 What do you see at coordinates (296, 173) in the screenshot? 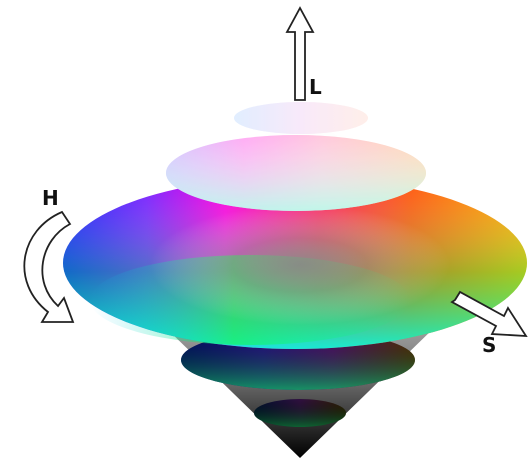
I see `disc-pastel` at bounding box center [296, 173].